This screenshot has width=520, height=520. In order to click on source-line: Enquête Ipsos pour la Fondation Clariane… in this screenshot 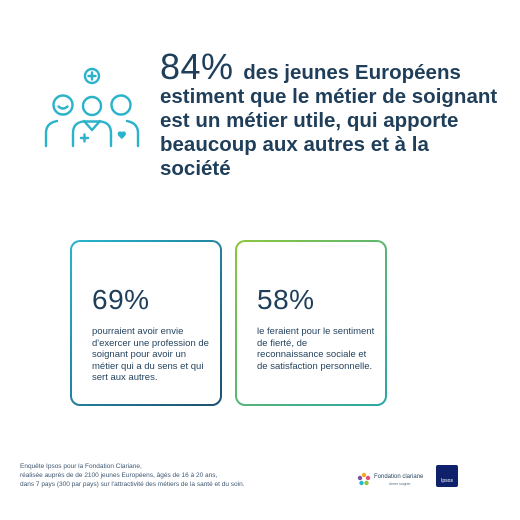, I will do `click(81, 466)`.